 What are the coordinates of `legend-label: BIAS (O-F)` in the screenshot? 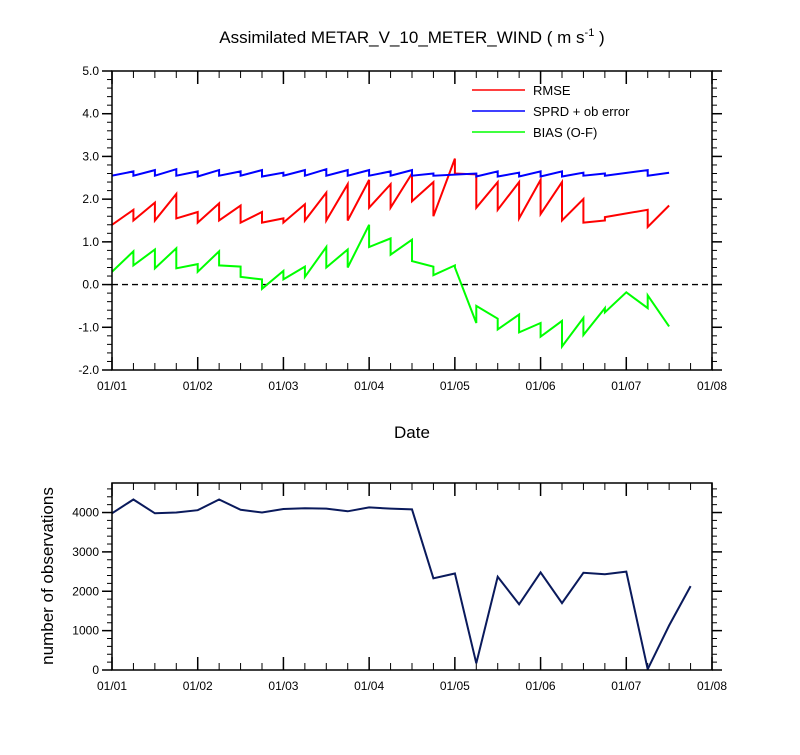 It's located at (565, 132).